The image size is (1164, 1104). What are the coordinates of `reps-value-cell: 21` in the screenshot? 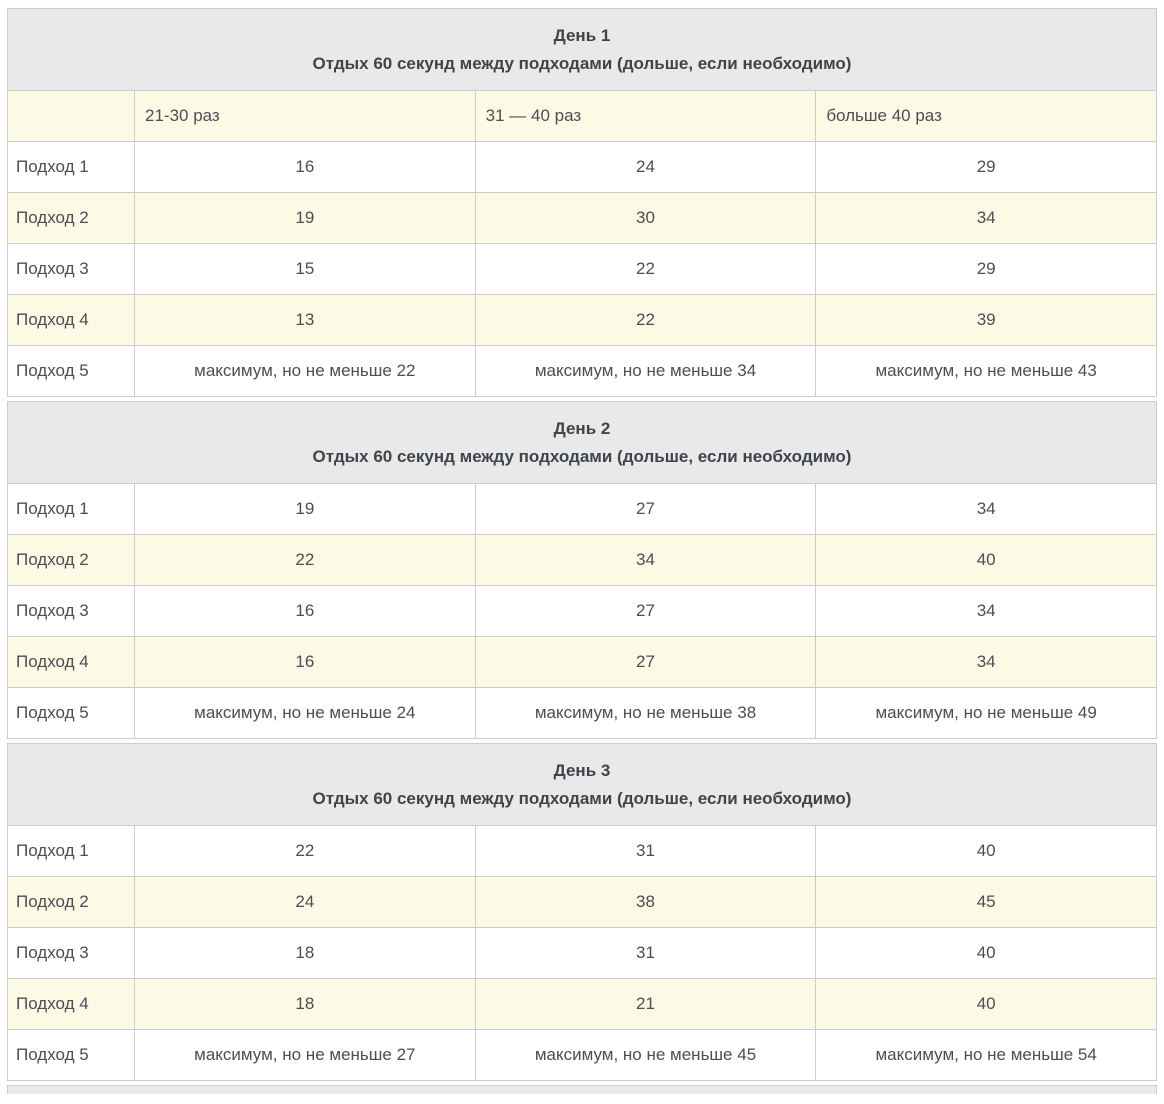 It's located at (645, 1004).